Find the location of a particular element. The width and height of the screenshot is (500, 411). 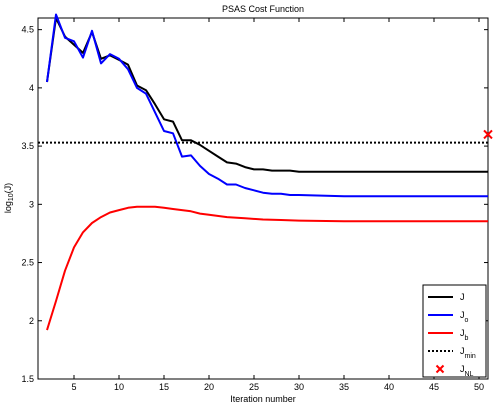

y-axis-label: log10(J) is located at coordinates (9, 198).